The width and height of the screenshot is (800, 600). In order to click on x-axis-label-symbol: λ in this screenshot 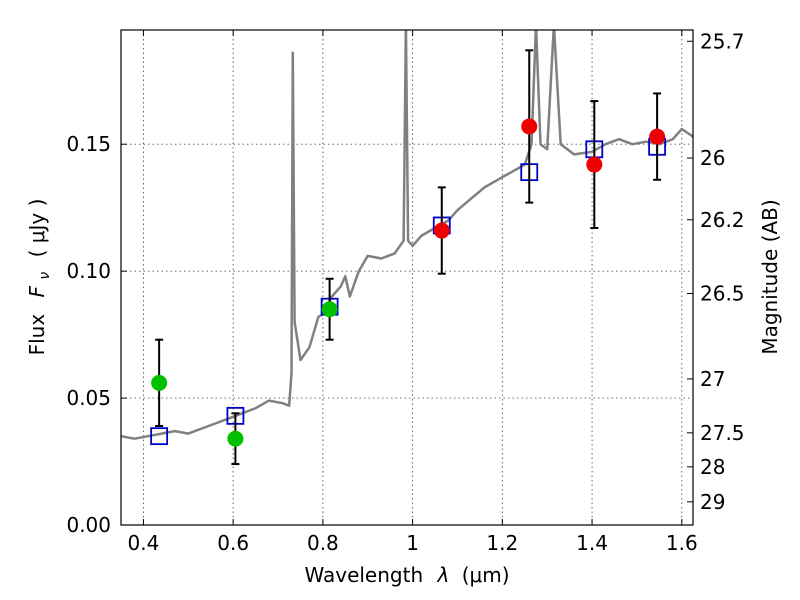, I will do `click(443, 575)`.